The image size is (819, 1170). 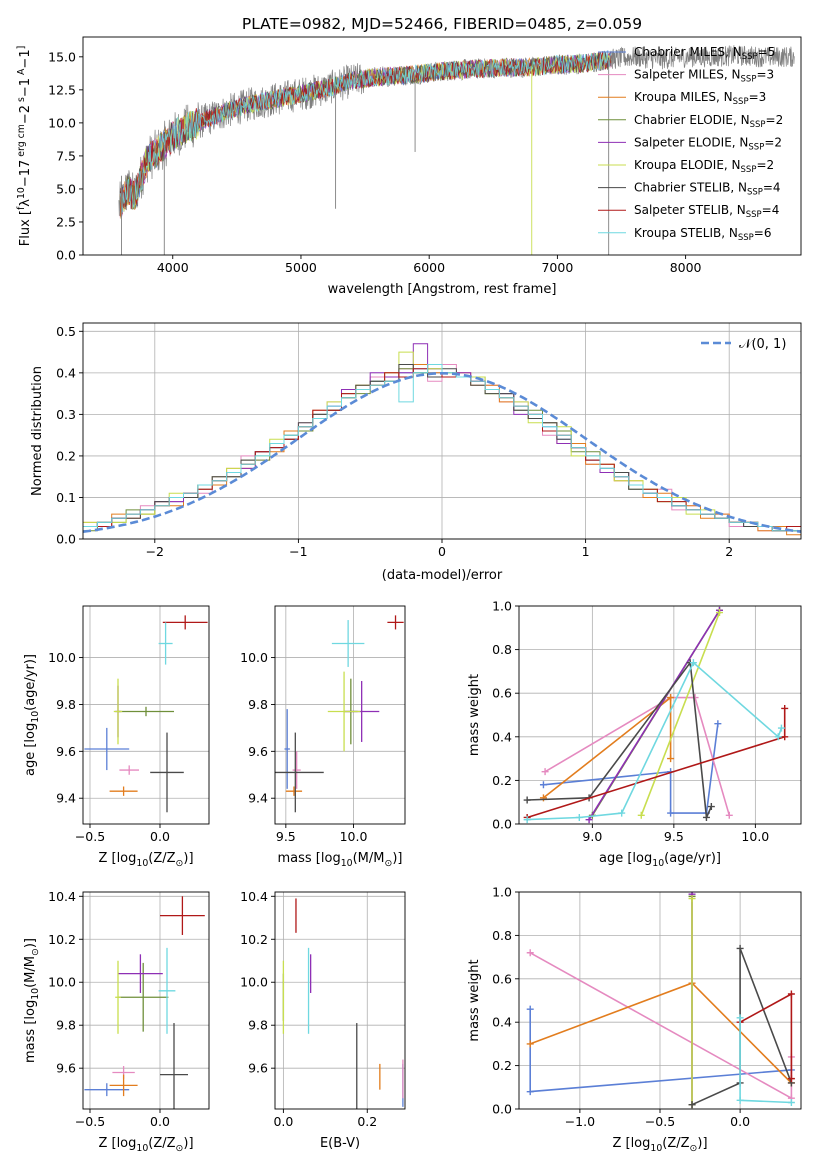 What do you see at coordinates (21, 142) in the screenshot?
I see `y-axis-label-part: erg cm` at bounding box center [21, 142].